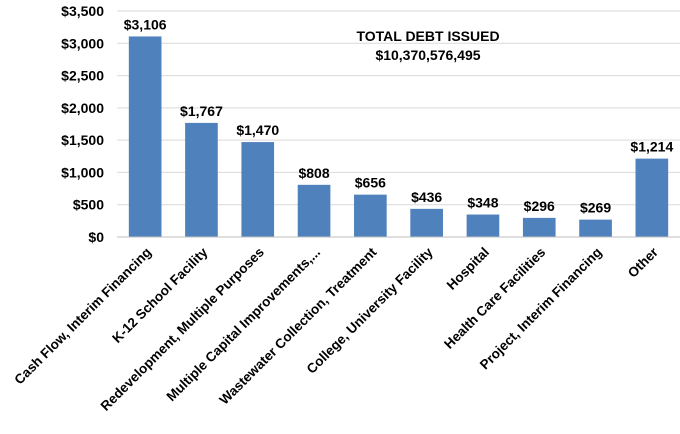 This screenshot has width=680, height=434. I want to click on data-label: $3,106, so click(145, 24).